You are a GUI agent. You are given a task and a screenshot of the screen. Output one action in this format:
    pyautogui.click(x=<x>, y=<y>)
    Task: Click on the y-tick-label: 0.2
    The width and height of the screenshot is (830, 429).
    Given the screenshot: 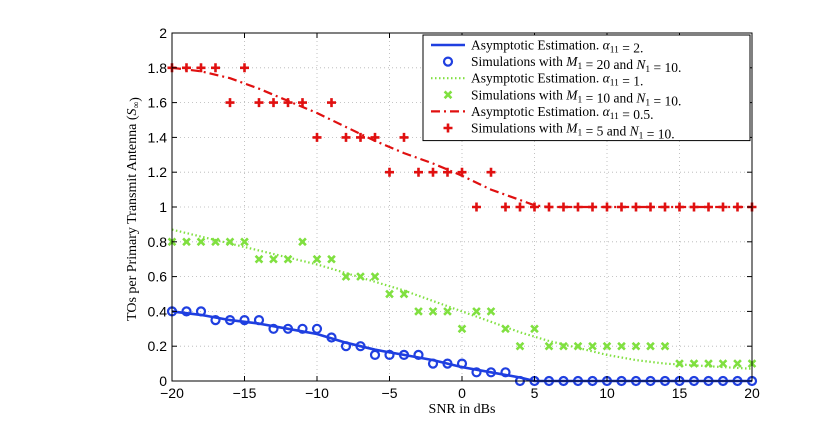 What is the action you would take?
    pyautogui.click(x=158, y=346)
    